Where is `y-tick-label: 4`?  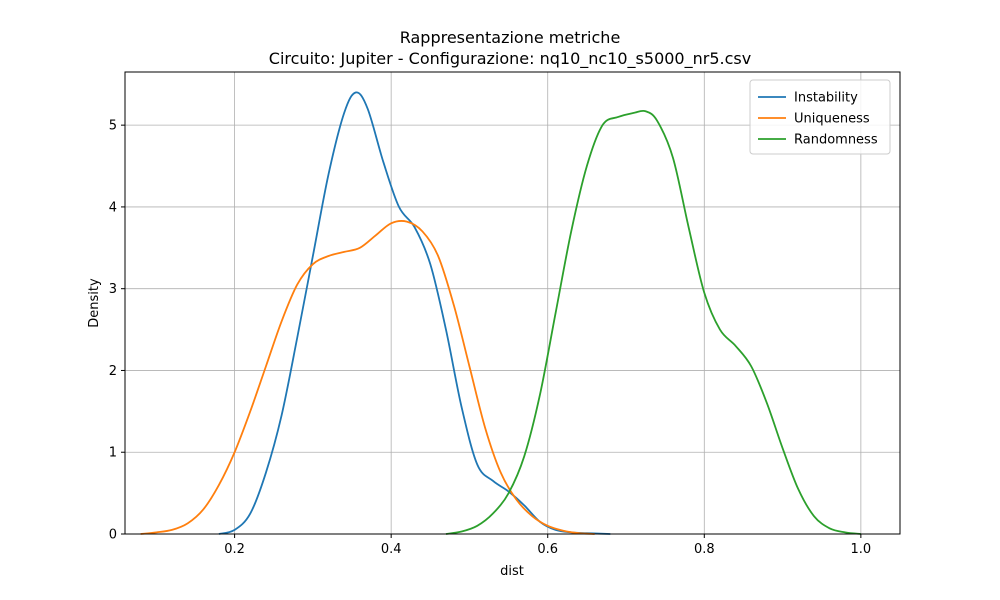
y-tick-label: 4 is located at coordinates (113, 207).